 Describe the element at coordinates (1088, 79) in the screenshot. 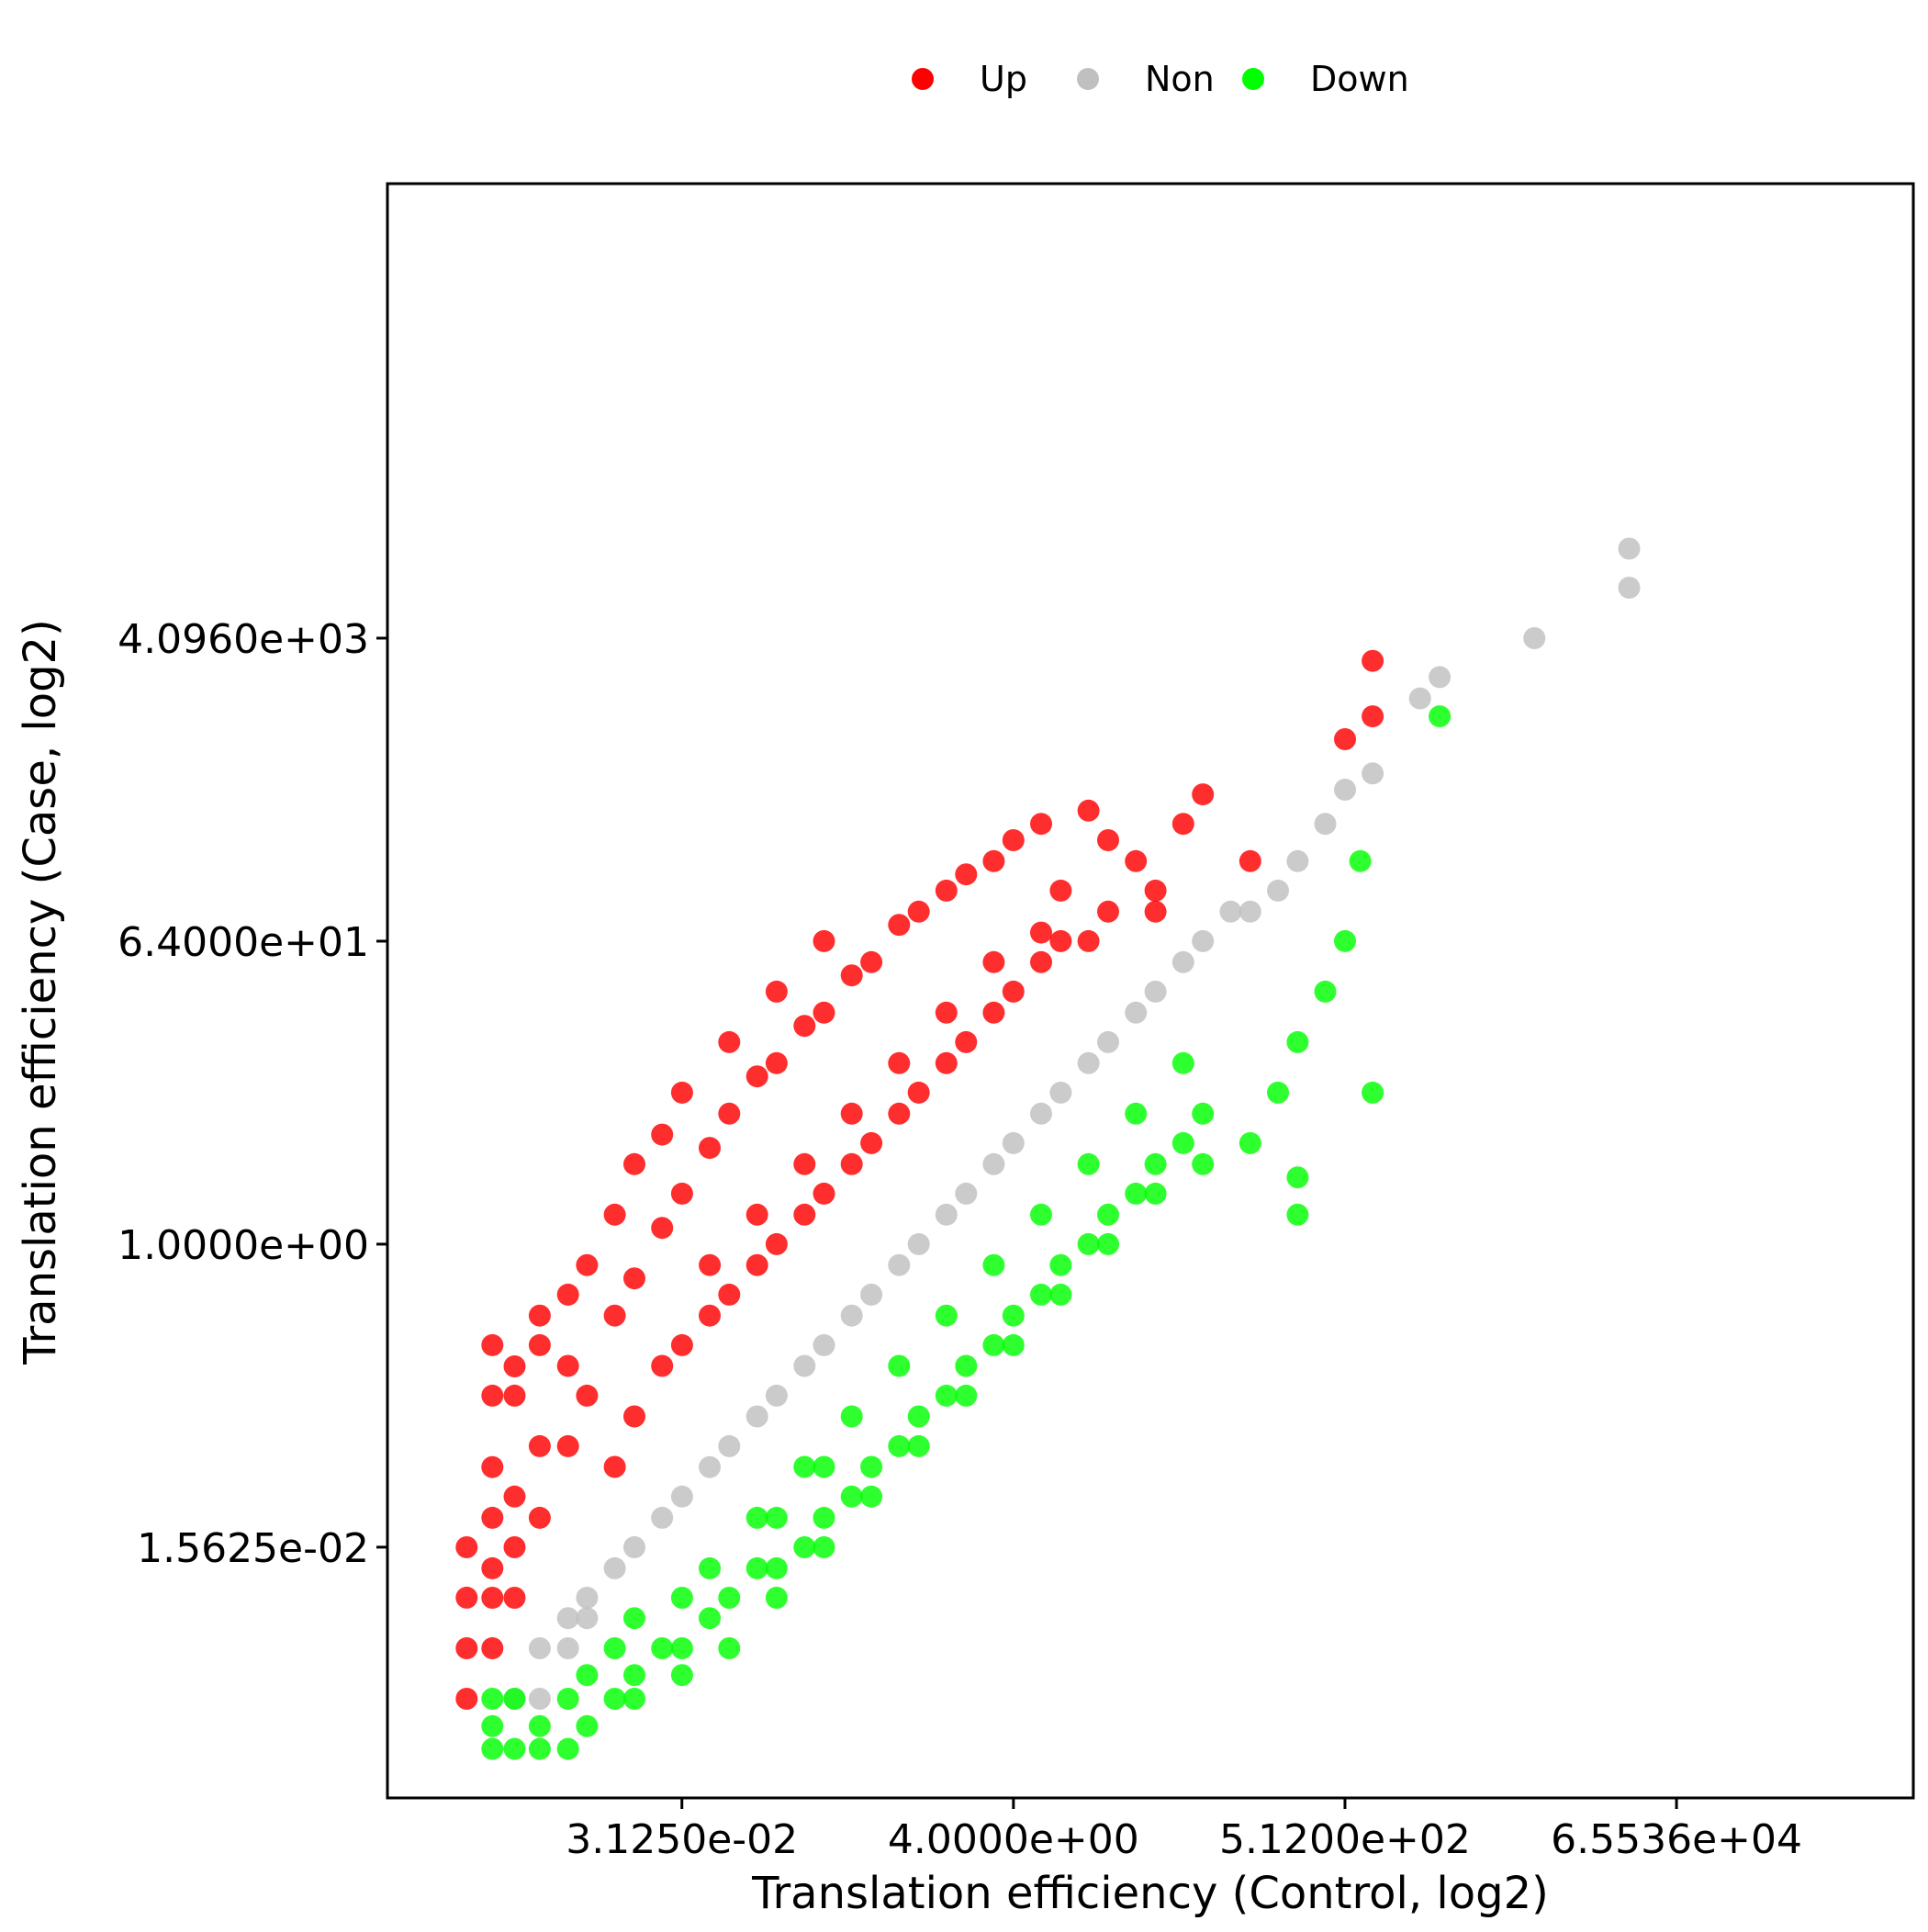

I see `legend-marker-non` at that location.